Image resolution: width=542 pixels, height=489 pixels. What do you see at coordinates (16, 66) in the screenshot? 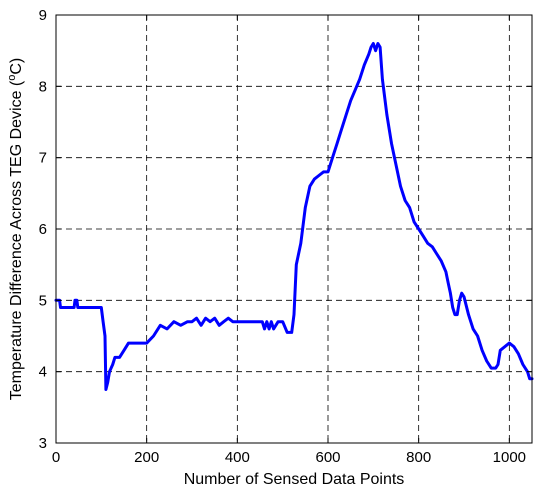
I see `y-axis-label-unit: C)` at bounding box center [16, 66].